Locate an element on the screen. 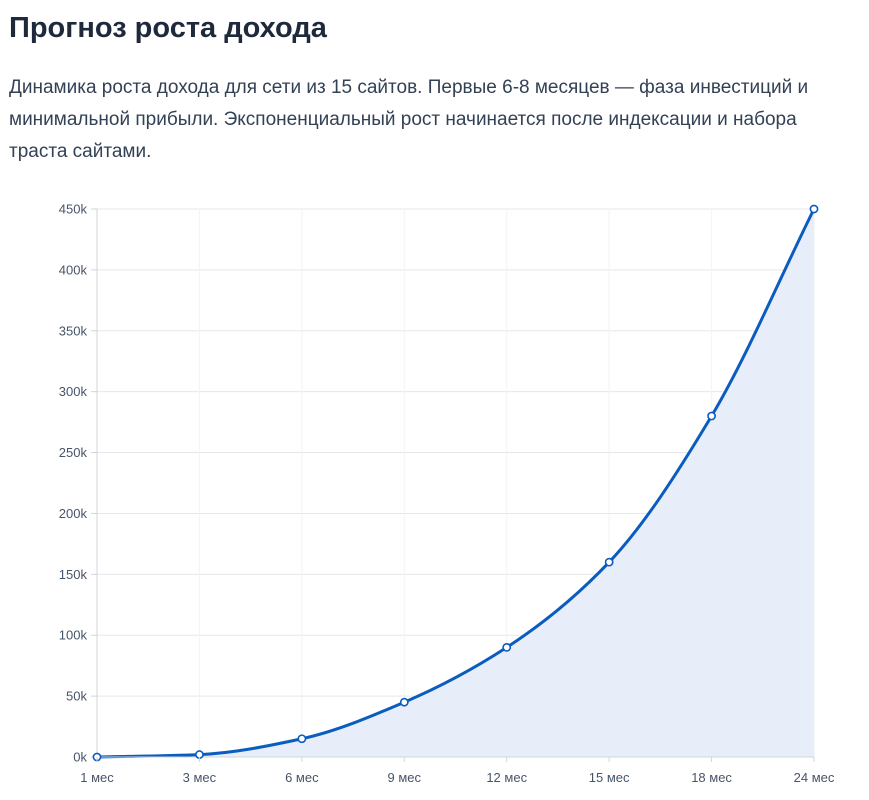  y-tick-label: 50k is located at coordinates (76, 696).